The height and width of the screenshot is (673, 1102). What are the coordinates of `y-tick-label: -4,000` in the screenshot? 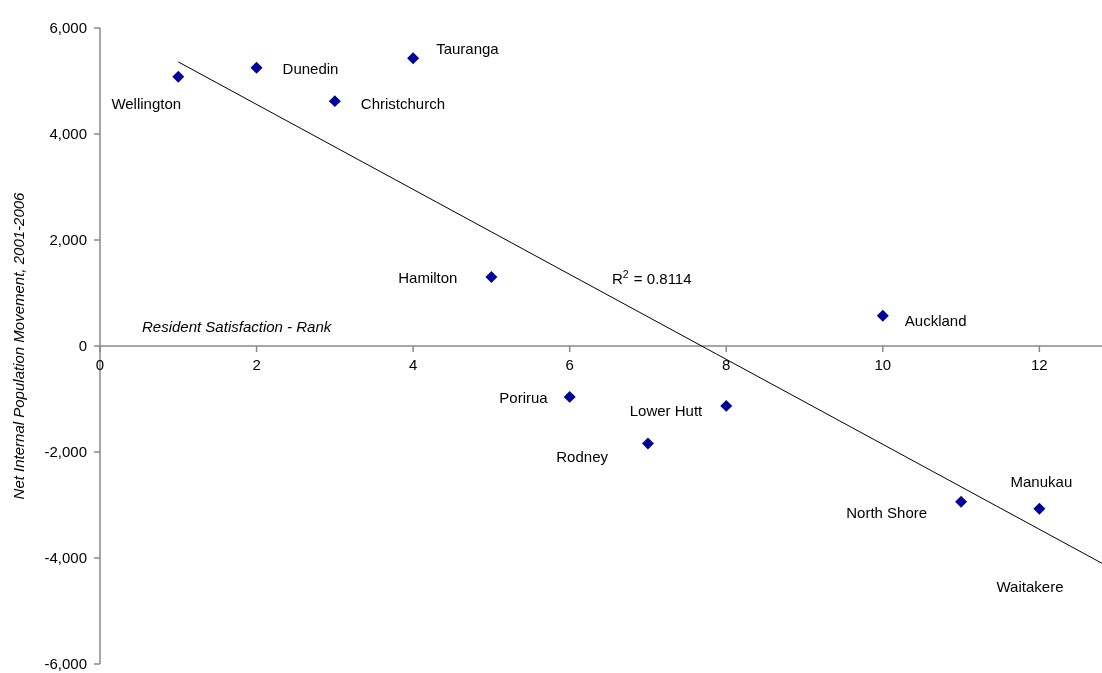 It's located at (65, 557).